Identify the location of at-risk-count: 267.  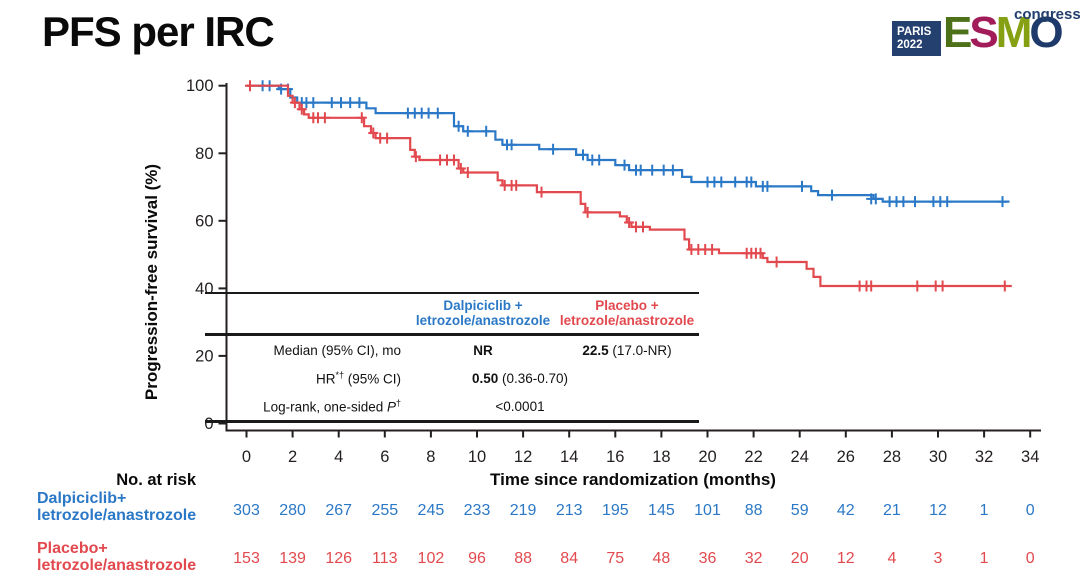
(339, 510).